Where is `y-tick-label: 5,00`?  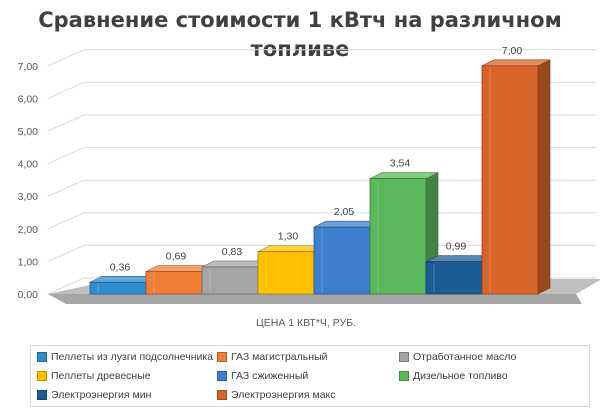
y-tick-label: 5,00 is located at coordinates (28, 132).